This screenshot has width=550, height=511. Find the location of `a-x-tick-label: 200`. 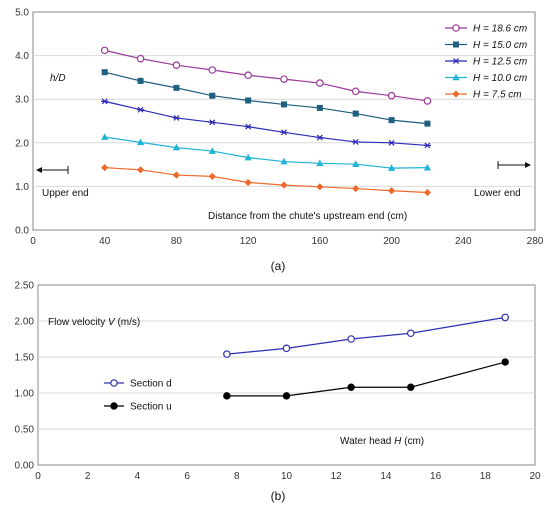

a-x-tick-label: 200 is located at coordinates (391, 241).